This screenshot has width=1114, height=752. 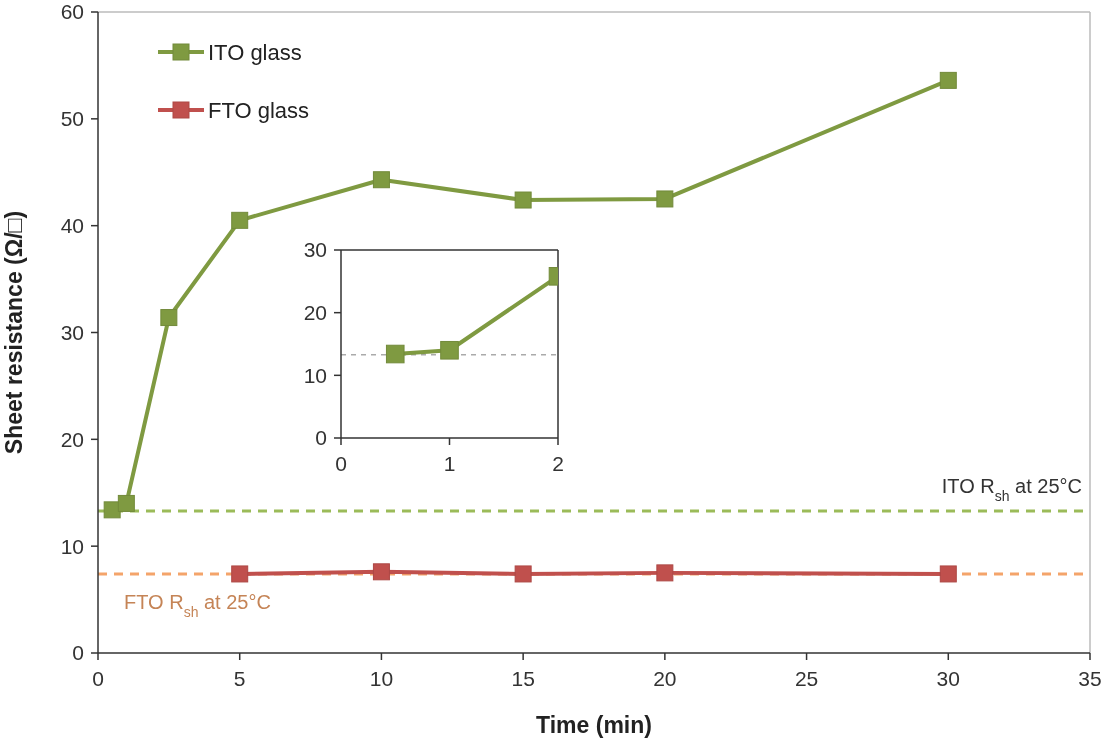 I want to click on ref-line-label: FTO R$_{sh}$ at 25°C, so click(x=197, y=605).